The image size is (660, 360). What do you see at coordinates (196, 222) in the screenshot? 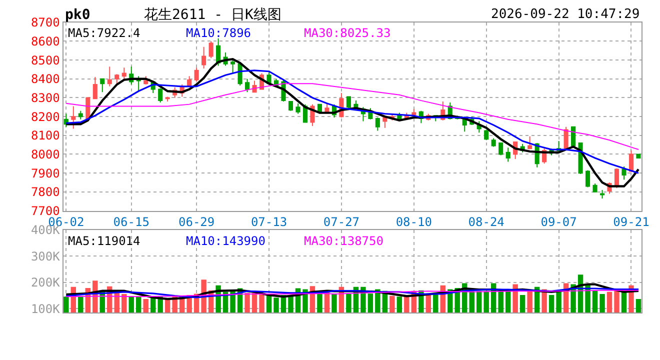
I see `x-tick-label: 06-29` at bounding box center [196, 222].